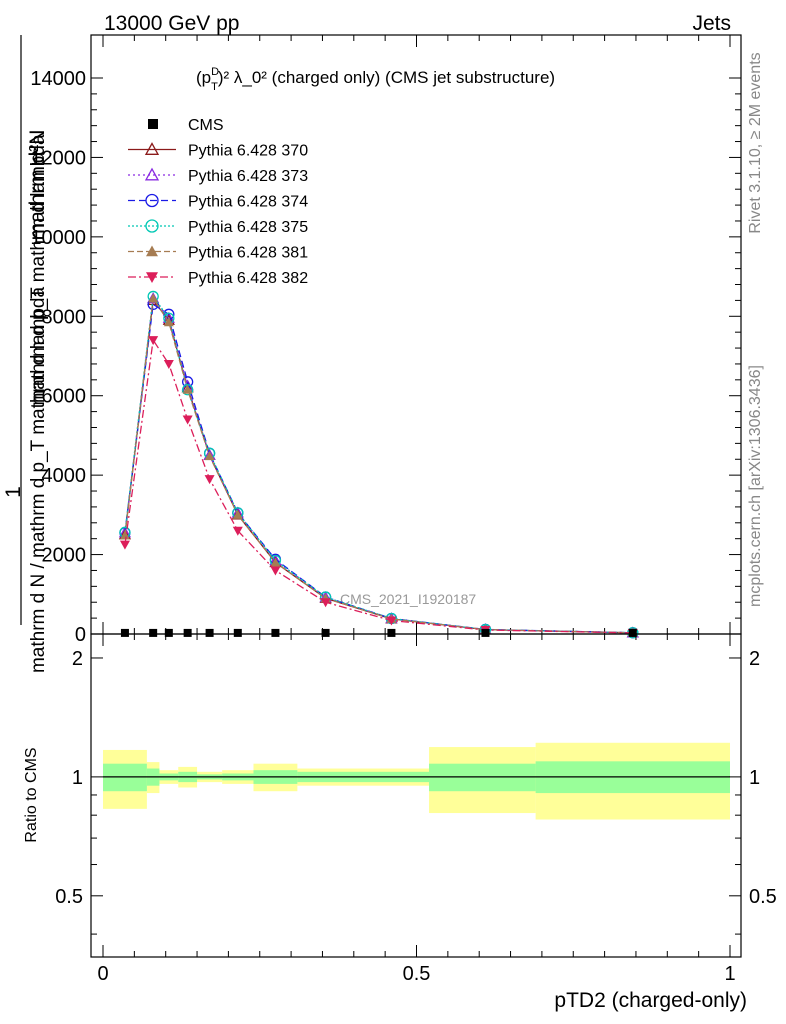  Describe the element at coordinates (729, 974) in the screenshot. I see `x-tick-label: 1` at that location.